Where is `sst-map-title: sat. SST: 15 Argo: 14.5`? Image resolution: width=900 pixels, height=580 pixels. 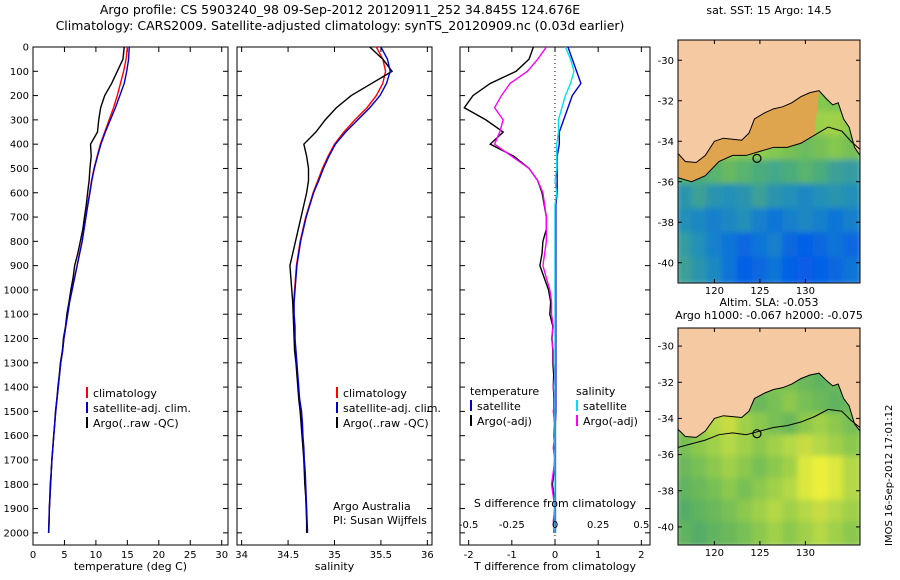 sst-map-title: sat. SST: 15 Argo: 14.5 is located at coordinates (769, 10).